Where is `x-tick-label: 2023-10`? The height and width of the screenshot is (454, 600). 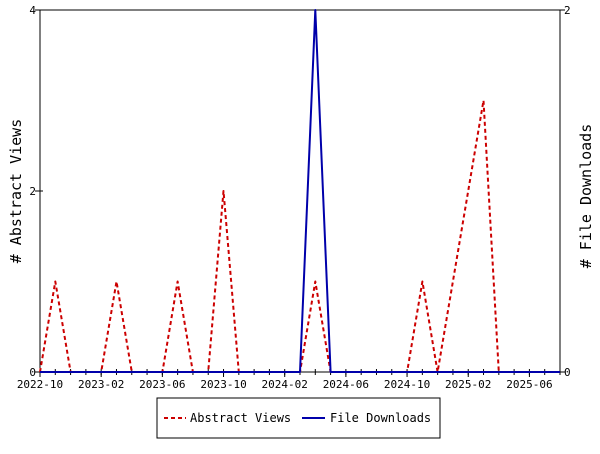
x-tick-label: 2023-10 is located at coordinates (223, 384).